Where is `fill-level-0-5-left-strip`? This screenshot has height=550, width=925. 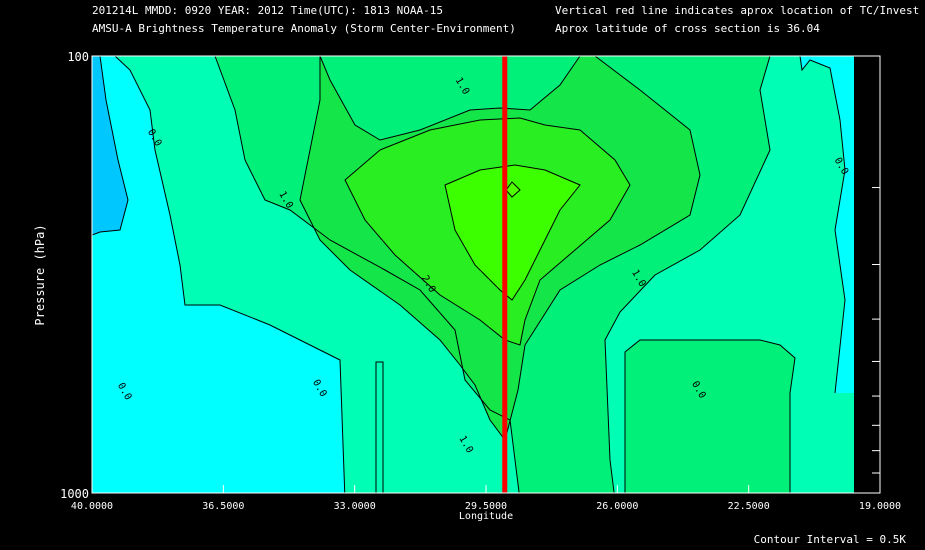 fill-level-0-5-left-strip is located at coordinates (379, 427).